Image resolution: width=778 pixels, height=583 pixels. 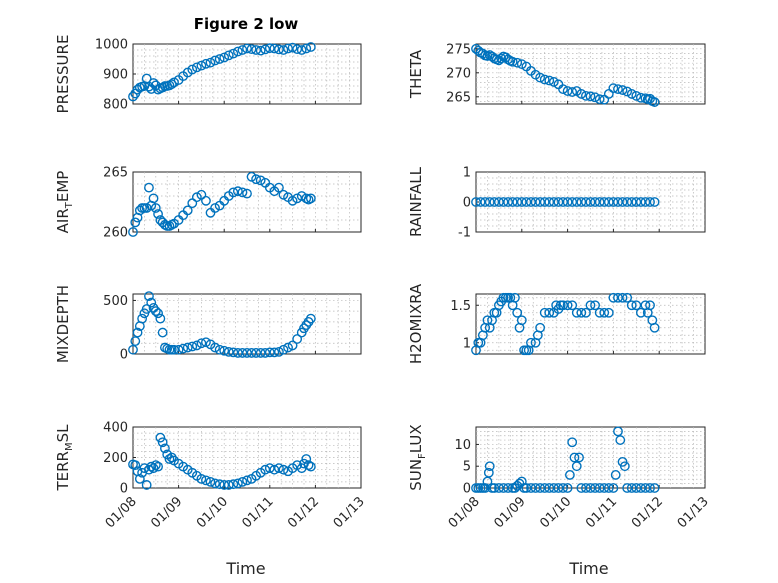 What do you see at coordinates (416, 323) in the screenshot?
I see `y-axis-label: H2OMIXRA` at bounding box center [416, 323].